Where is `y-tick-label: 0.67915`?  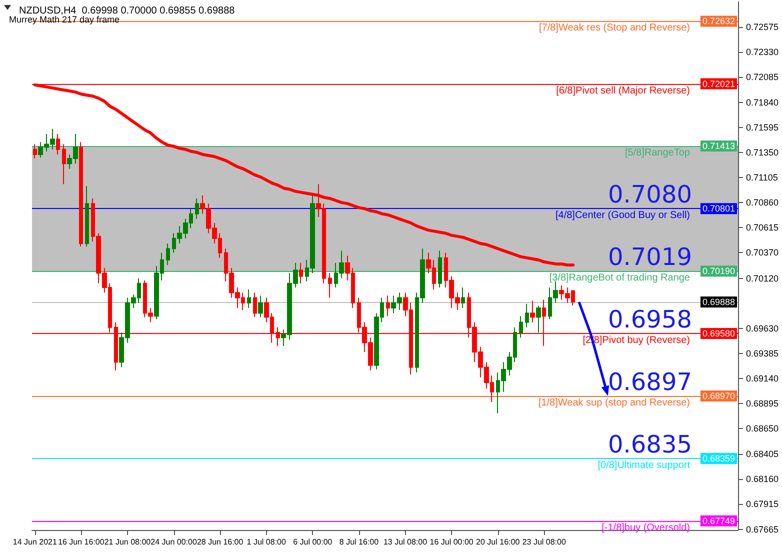 y-tick-label: 0.67915 is located at coordinates (762, 503).